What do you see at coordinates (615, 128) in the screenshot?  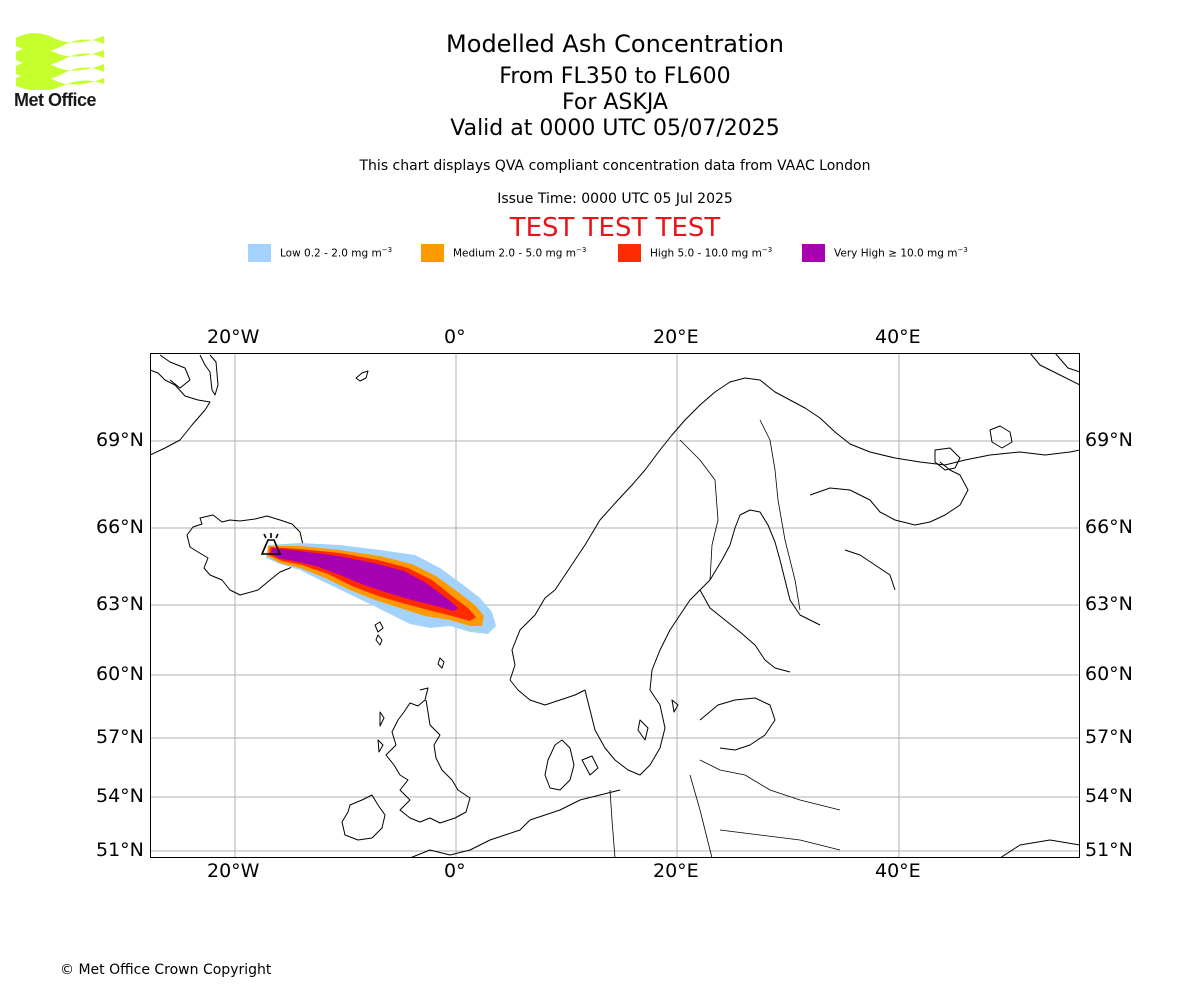 I see `valid-time: Valid at 0000 UTC 05/07/2025` at bounding box center [615, 128].